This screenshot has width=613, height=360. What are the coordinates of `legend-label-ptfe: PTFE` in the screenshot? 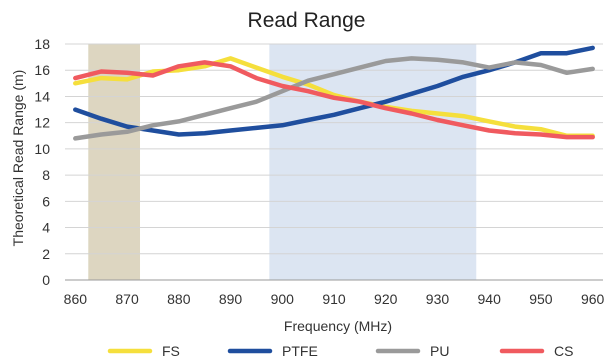 It's located at (300, 351).